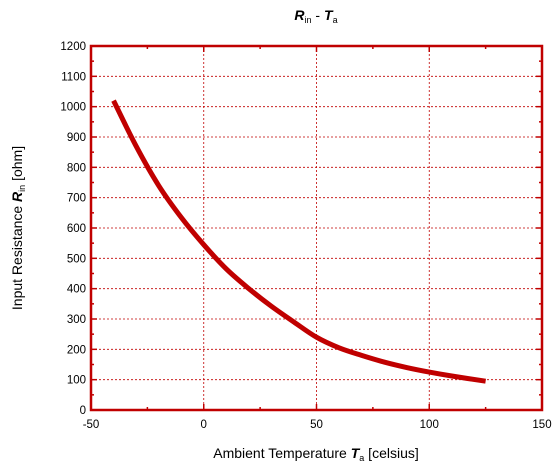  I want to click on y-tick-label: 100, so click(76, 381).